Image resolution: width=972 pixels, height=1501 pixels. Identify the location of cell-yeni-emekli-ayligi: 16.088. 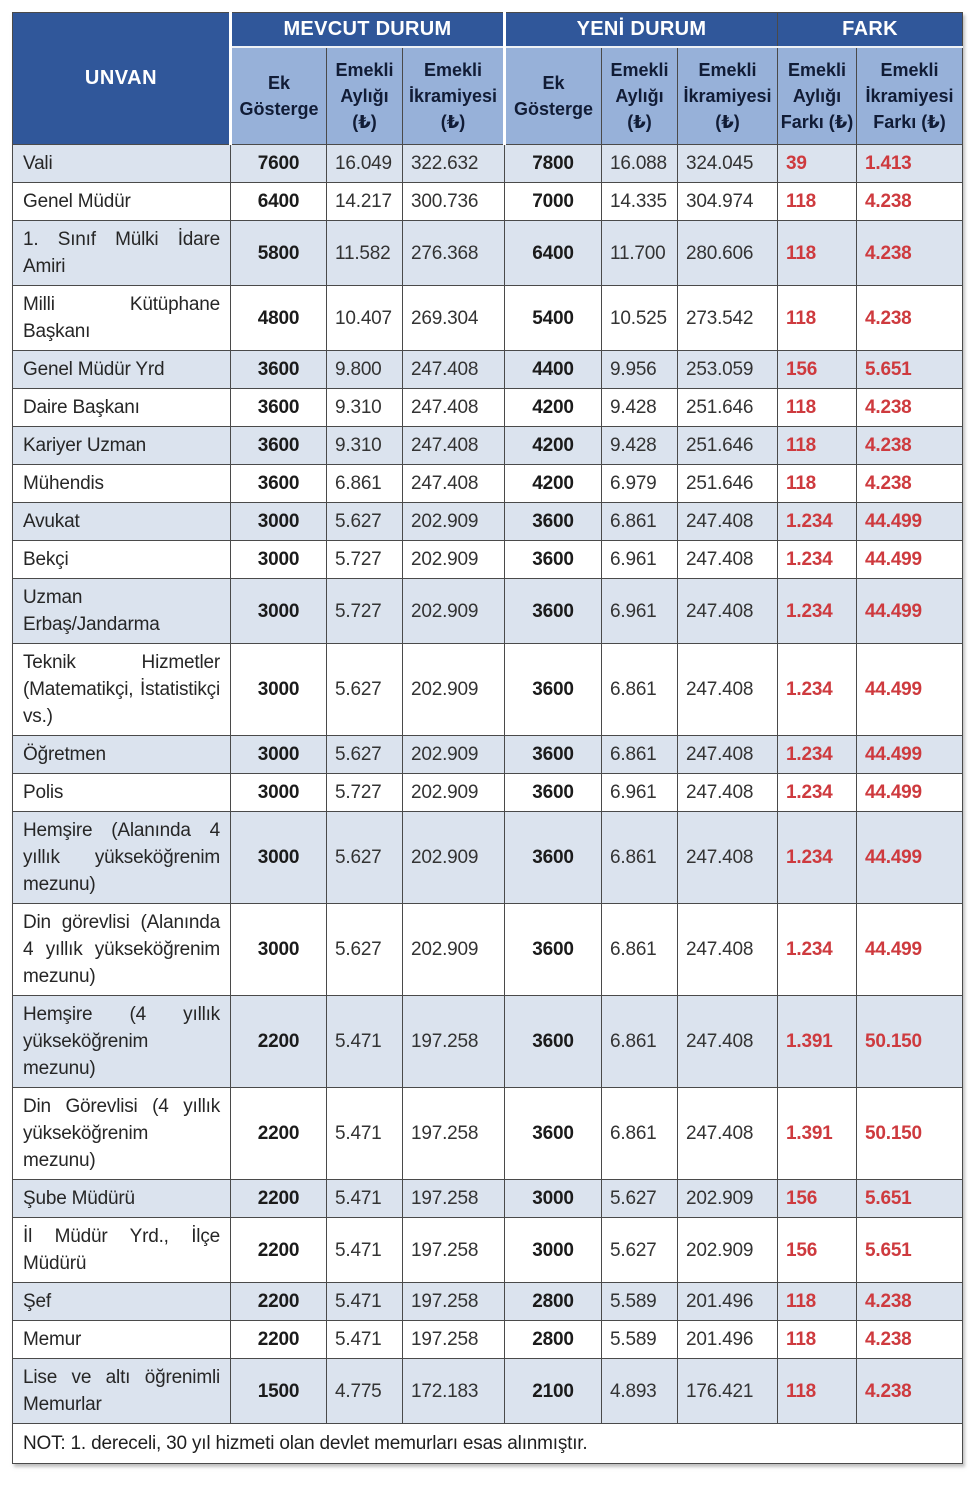
(639, 163).